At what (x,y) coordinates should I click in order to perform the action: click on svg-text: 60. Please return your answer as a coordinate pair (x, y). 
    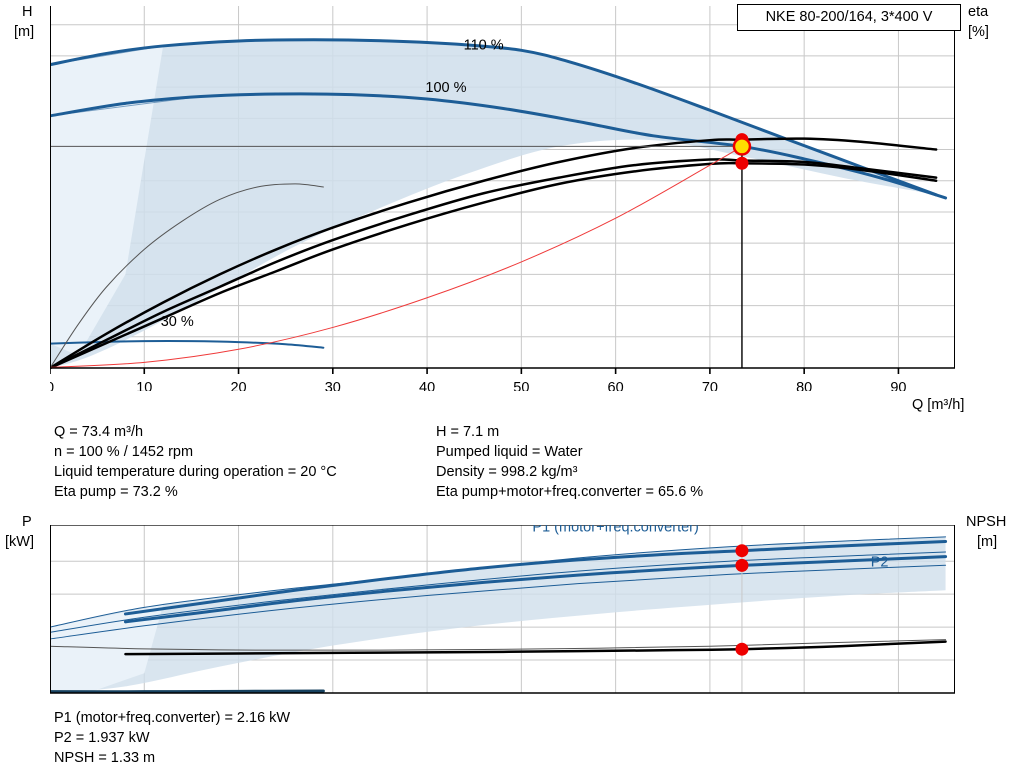
    Looking at the image, I should click on (616, 385).